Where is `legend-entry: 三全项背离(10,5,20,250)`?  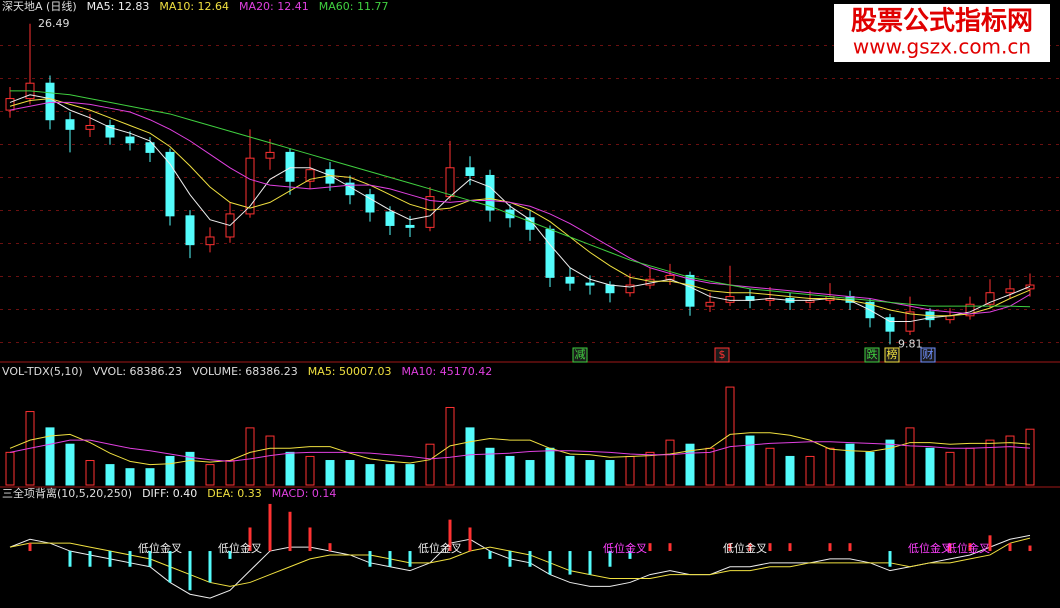 legend-entry: 三全项背离(10,5,20,250) is located at coordinates (67, 493).